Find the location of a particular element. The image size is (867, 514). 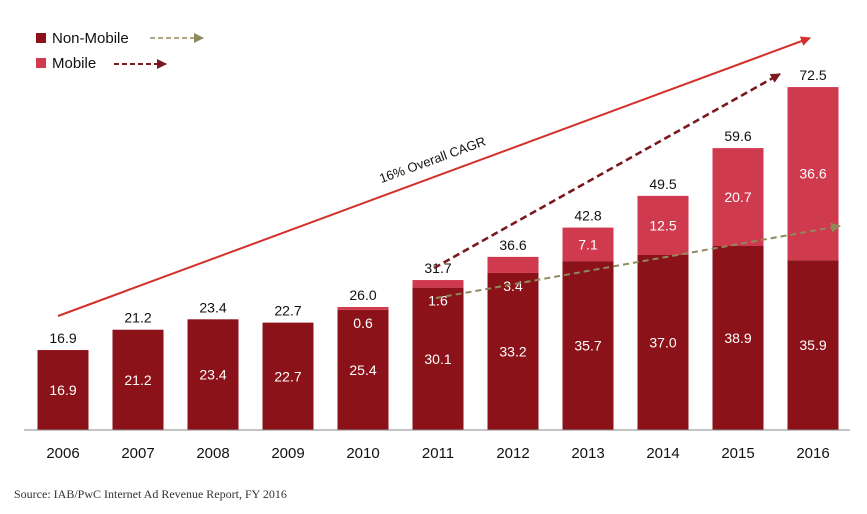

total-label-2011: 31.7 is located at coordinates (437, 268).